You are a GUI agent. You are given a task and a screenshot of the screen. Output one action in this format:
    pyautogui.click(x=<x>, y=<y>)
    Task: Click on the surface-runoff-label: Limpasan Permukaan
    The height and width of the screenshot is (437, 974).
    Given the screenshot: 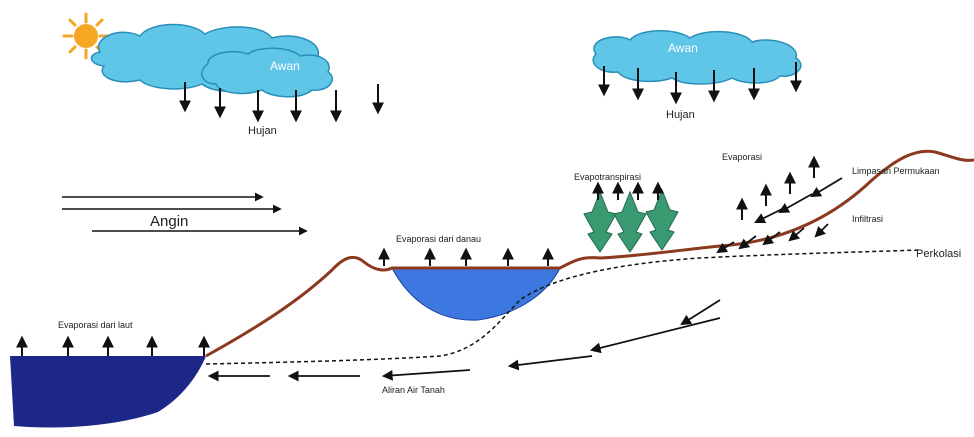 What is the action you would take?
    pyautogui.click(x=896, y=171)
    